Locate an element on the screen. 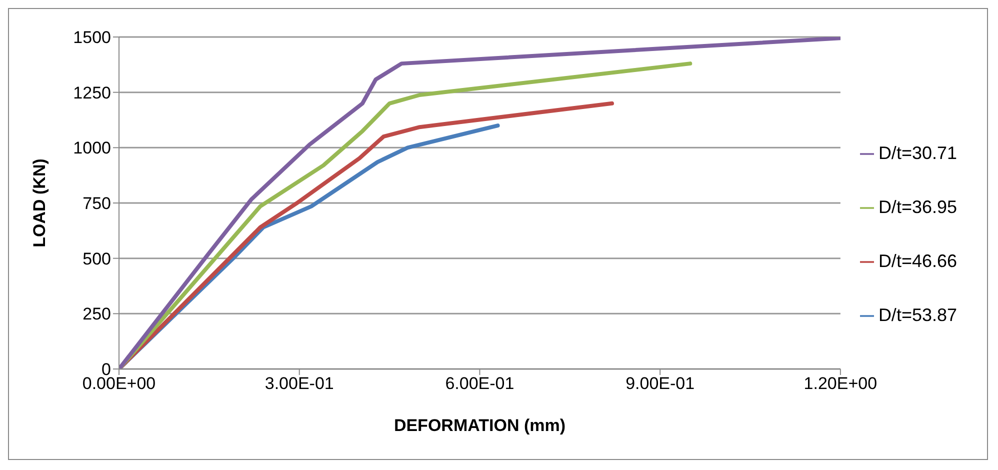 This screenshot has height=470, width=998. x-tick-label: 3.00E-01 is located at coordinates (299, 384).